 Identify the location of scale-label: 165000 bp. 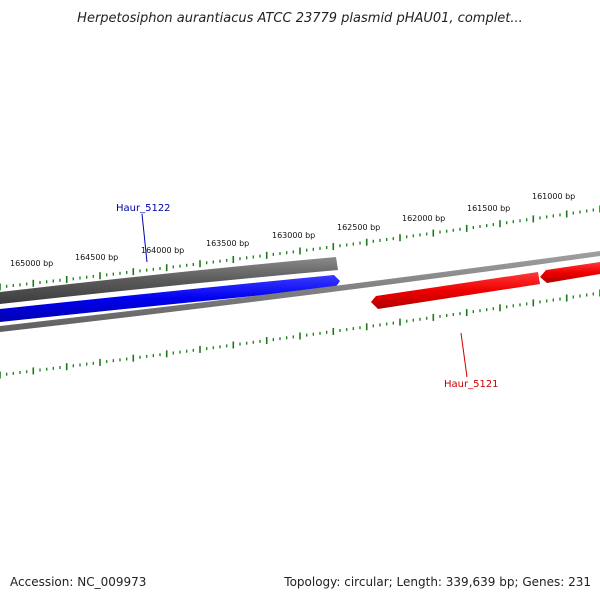
(31, 263).